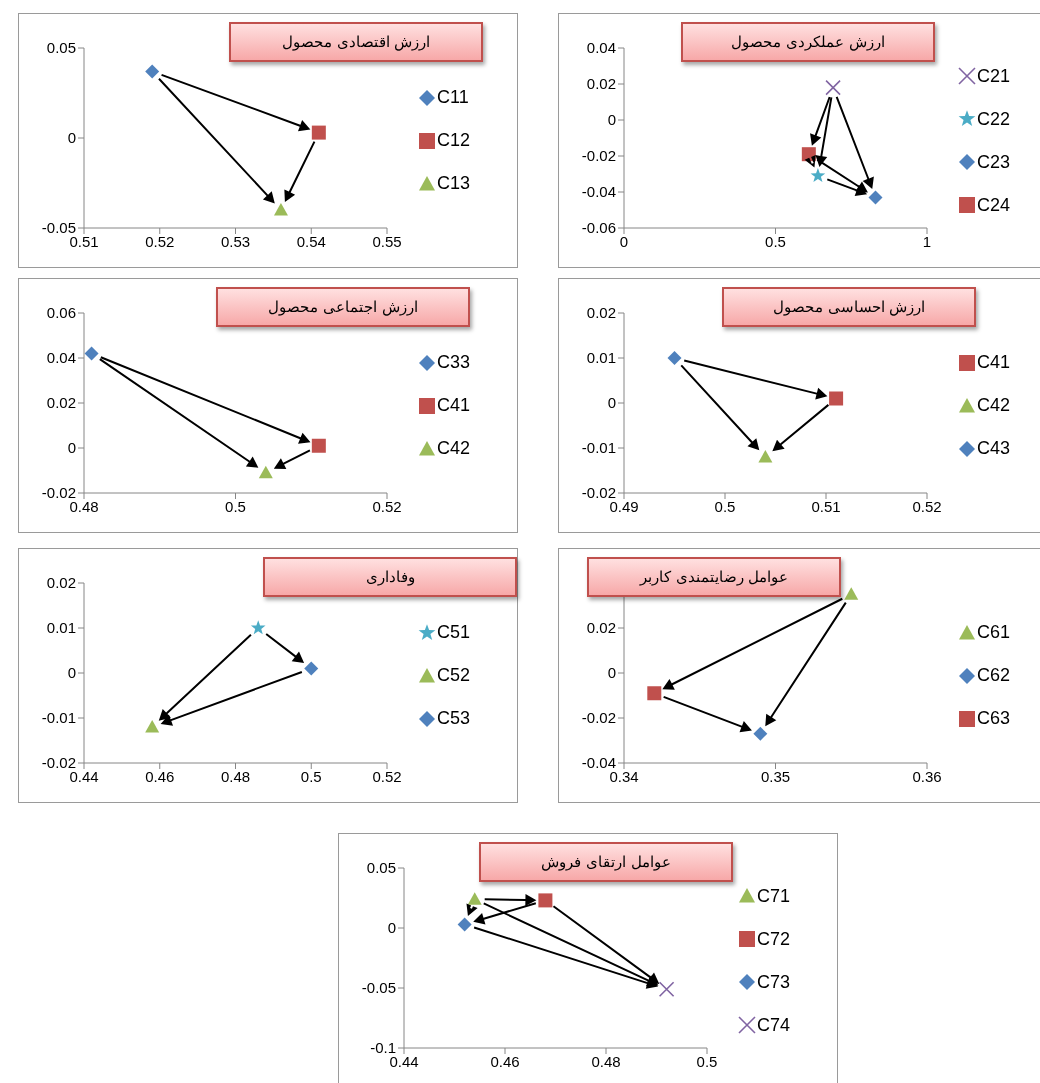 The height and width of the screenshot is (1083, 1040). What do you see at coordinates (343, 307) in the screenshot?
I see `title-box: ارزش اجتماعی محصول` at bounding box center [343, 307].